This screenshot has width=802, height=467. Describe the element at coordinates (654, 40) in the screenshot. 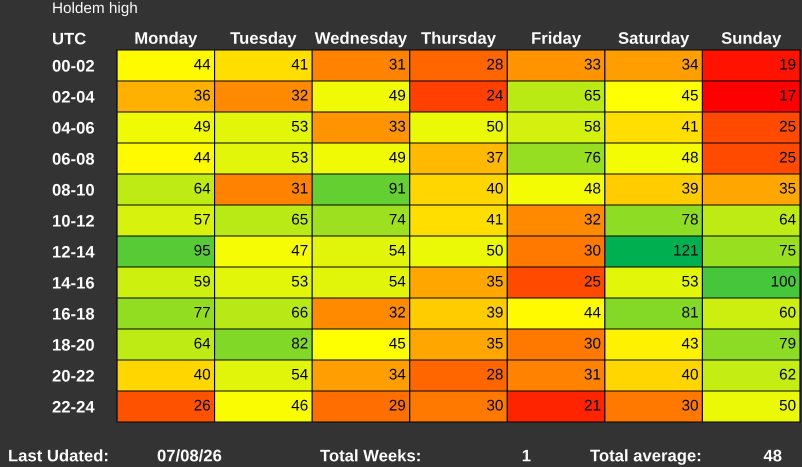

I see `x-tick-label: Saturday` at that location.